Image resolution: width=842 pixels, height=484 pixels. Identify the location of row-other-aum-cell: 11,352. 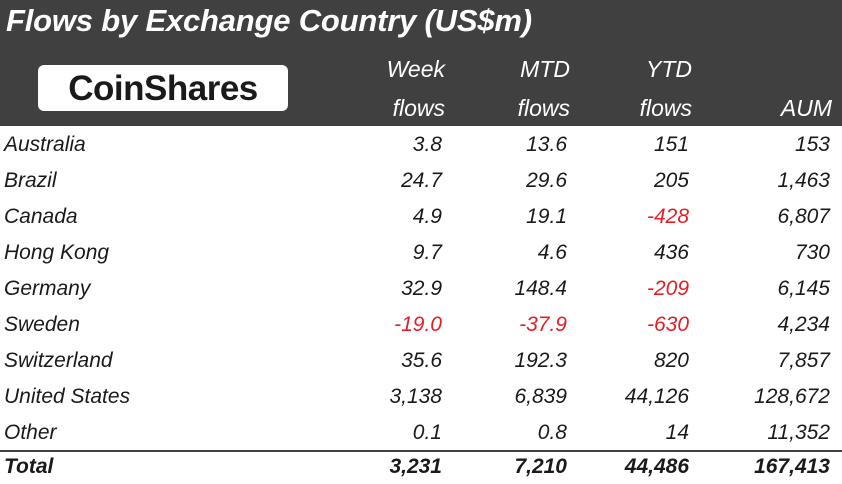
(798, 432).